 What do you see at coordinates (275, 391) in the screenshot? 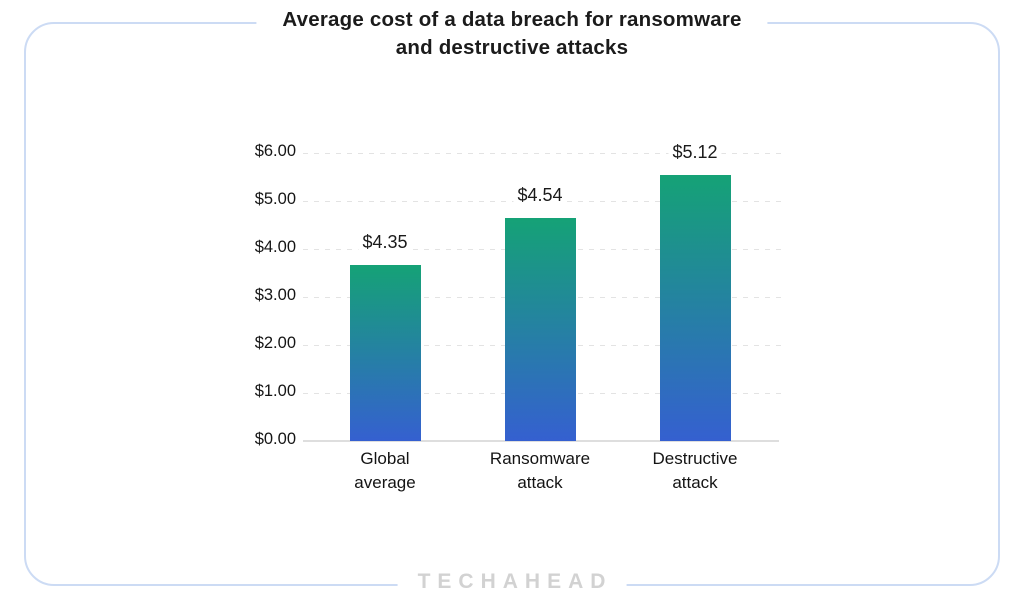
I see `y-axis-tick-label: $1.00` at bounding box center [275, 391].